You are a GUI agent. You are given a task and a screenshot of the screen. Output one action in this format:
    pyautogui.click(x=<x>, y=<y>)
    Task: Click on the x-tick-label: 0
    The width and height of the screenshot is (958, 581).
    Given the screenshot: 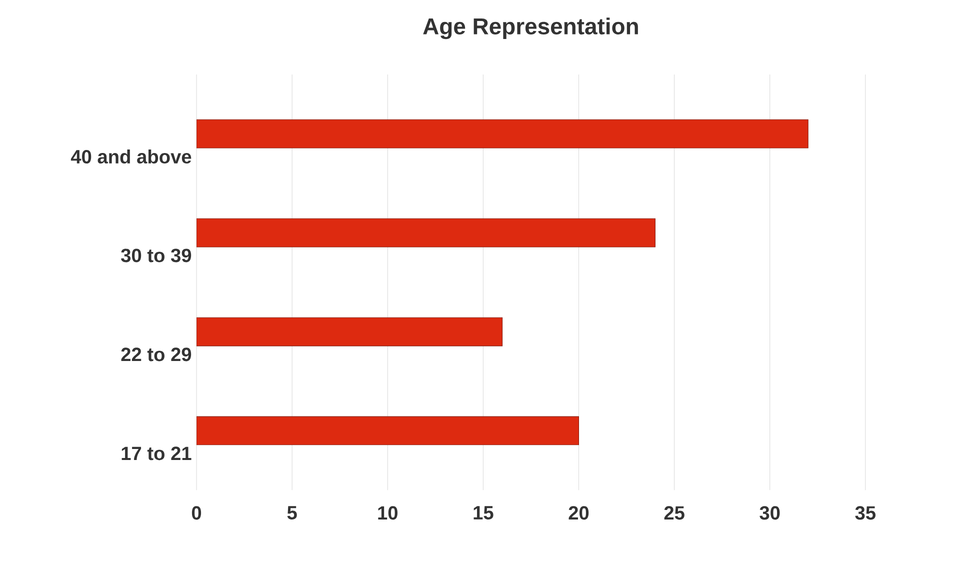 What is the action you would take?
    pyautogui.click(x=197, y=513)
    